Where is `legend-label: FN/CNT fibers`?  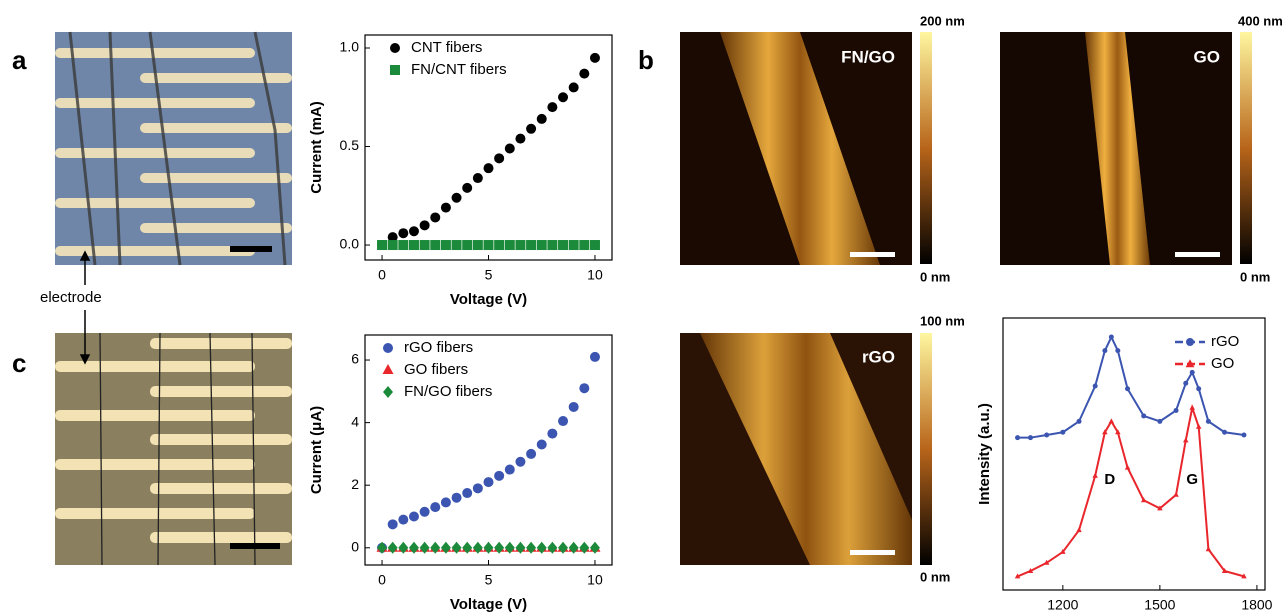 legend-label: FN/CNT fibers is located at coordinates (459, 69).